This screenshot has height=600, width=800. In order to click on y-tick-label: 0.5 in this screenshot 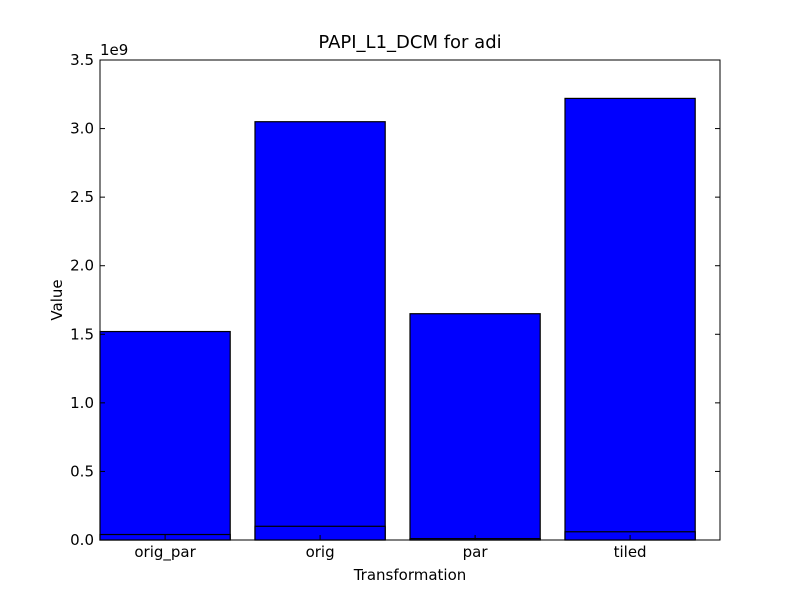, I will do `click(82, 471)`.